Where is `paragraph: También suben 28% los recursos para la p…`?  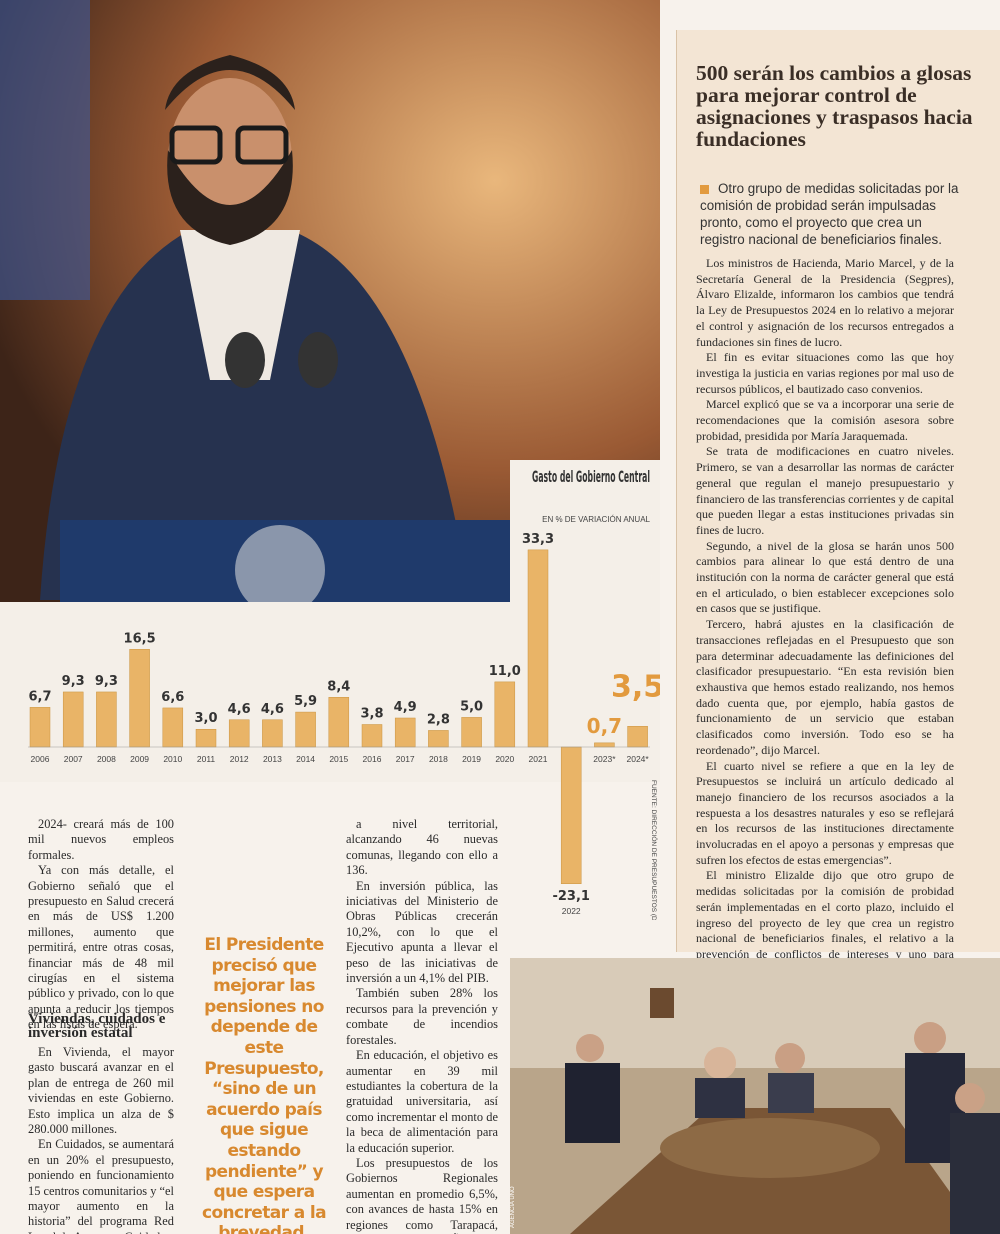
paragraph: También suben 28% los recursos para la p… is located at coordinates (422, 1016).